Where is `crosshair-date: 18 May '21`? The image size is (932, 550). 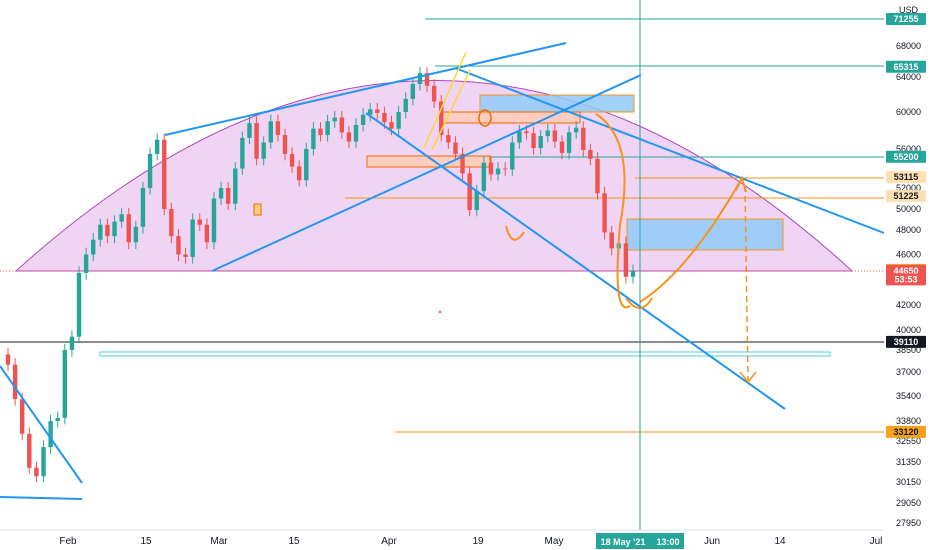 crosshair-date: 18 May '21 is located at coordinates (623, 542).